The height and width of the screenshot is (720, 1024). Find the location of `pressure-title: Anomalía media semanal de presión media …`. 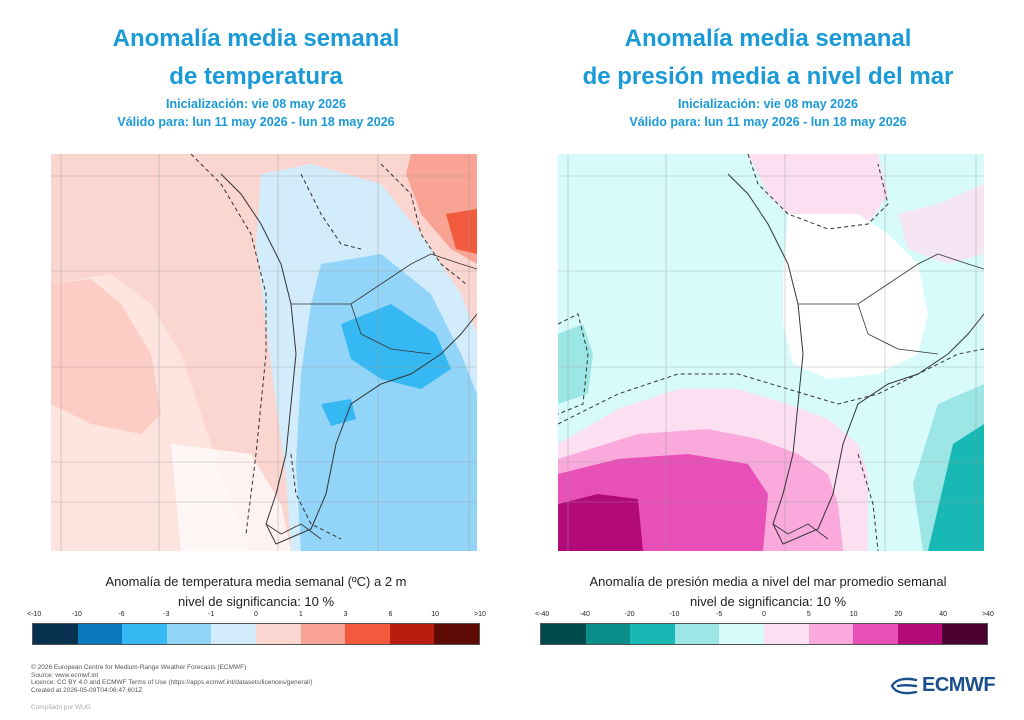

pressure-title: Anomalía media semanal de presión media … is located at coordinates (768, 57).